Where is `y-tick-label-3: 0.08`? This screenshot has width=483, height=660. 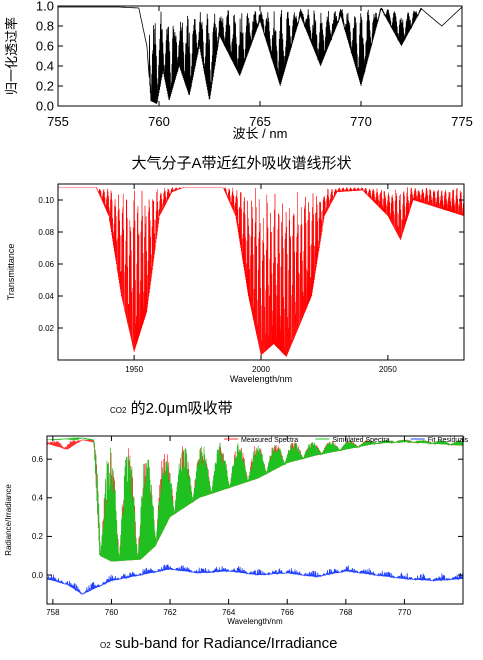 y-tick-label-3: 0.08 is located at coordinates (46, 232).